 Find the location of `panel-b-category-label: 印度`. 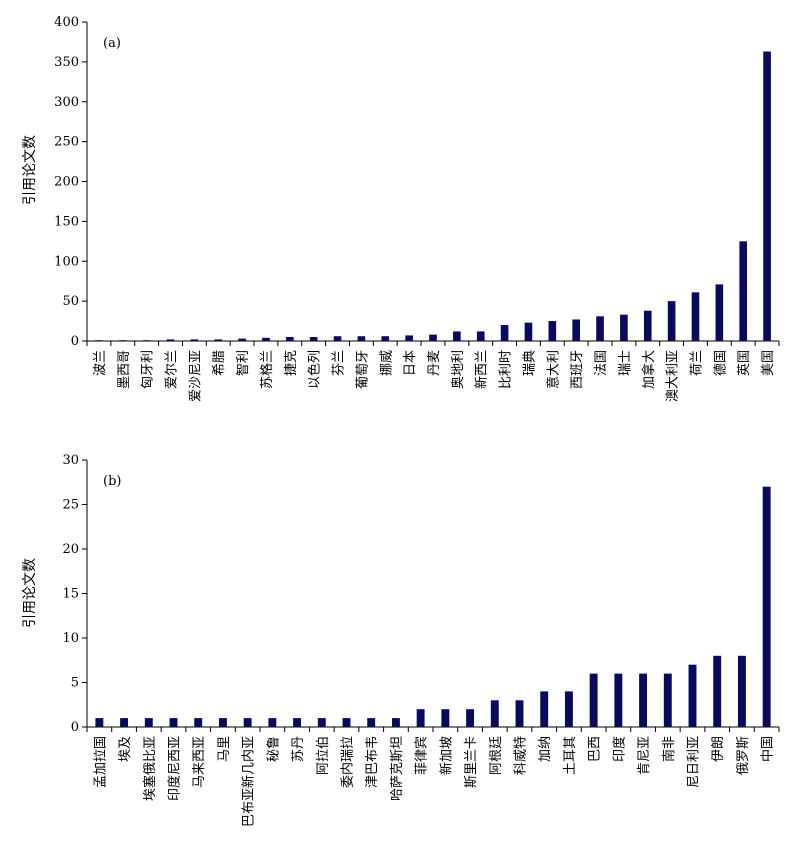

panel-b-category-label: 印度 is located at coordinates (619, 749).